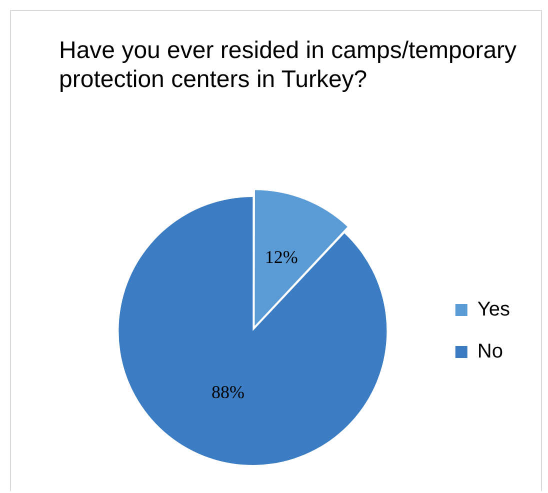  Describe the element at coordinates (288, 65) in the screenshot. I see `chart-title: Have you ever resided in camps/temporary protection centers in Turkey?` at that location.